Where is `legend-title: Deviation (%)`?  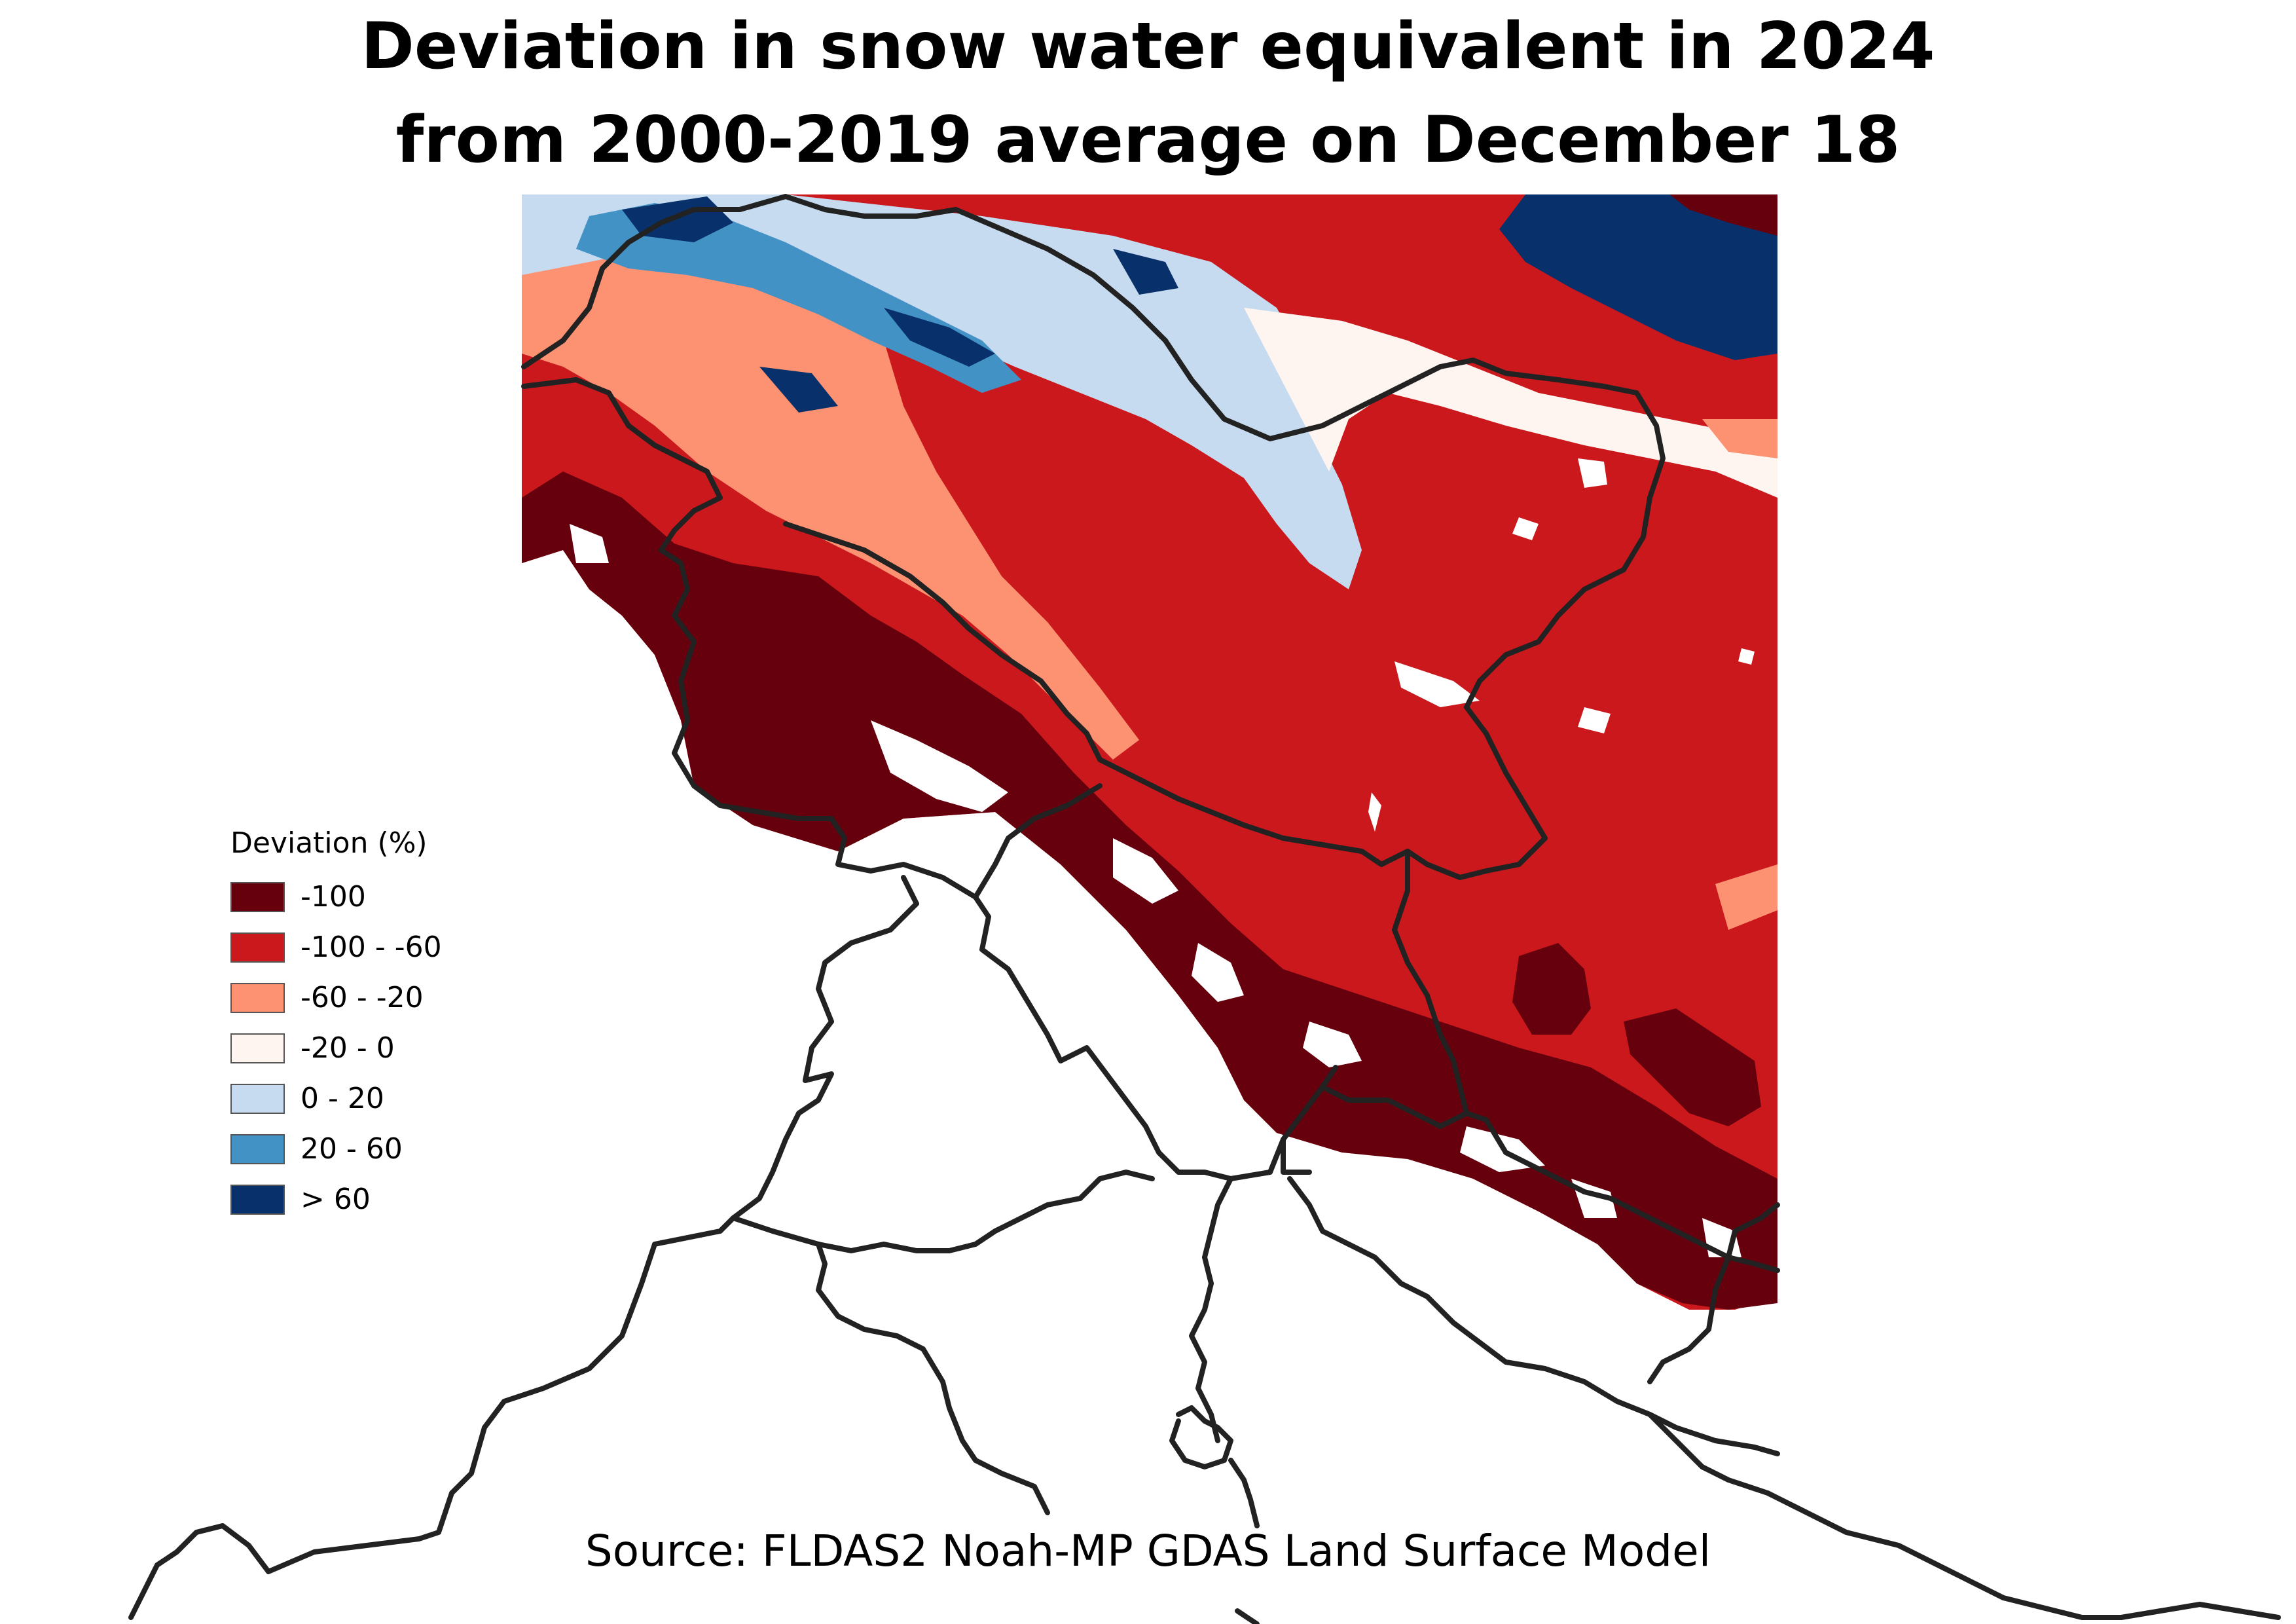
legend-title: Deviation (%) is located at coordinates (329, 843).